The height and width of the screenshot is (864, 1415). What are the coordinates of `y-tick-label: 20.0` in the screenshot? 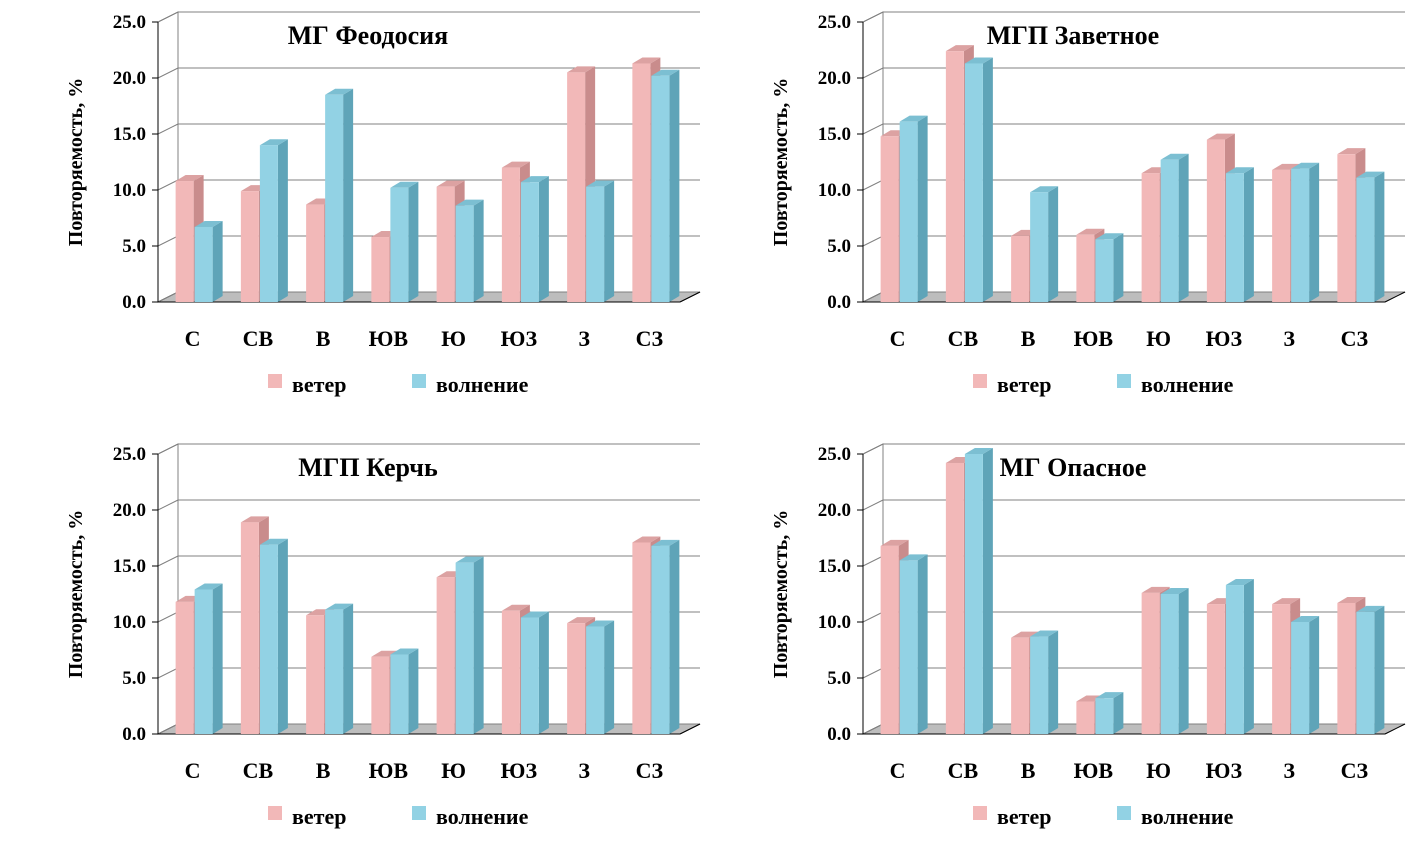 It's located at (834, 78).